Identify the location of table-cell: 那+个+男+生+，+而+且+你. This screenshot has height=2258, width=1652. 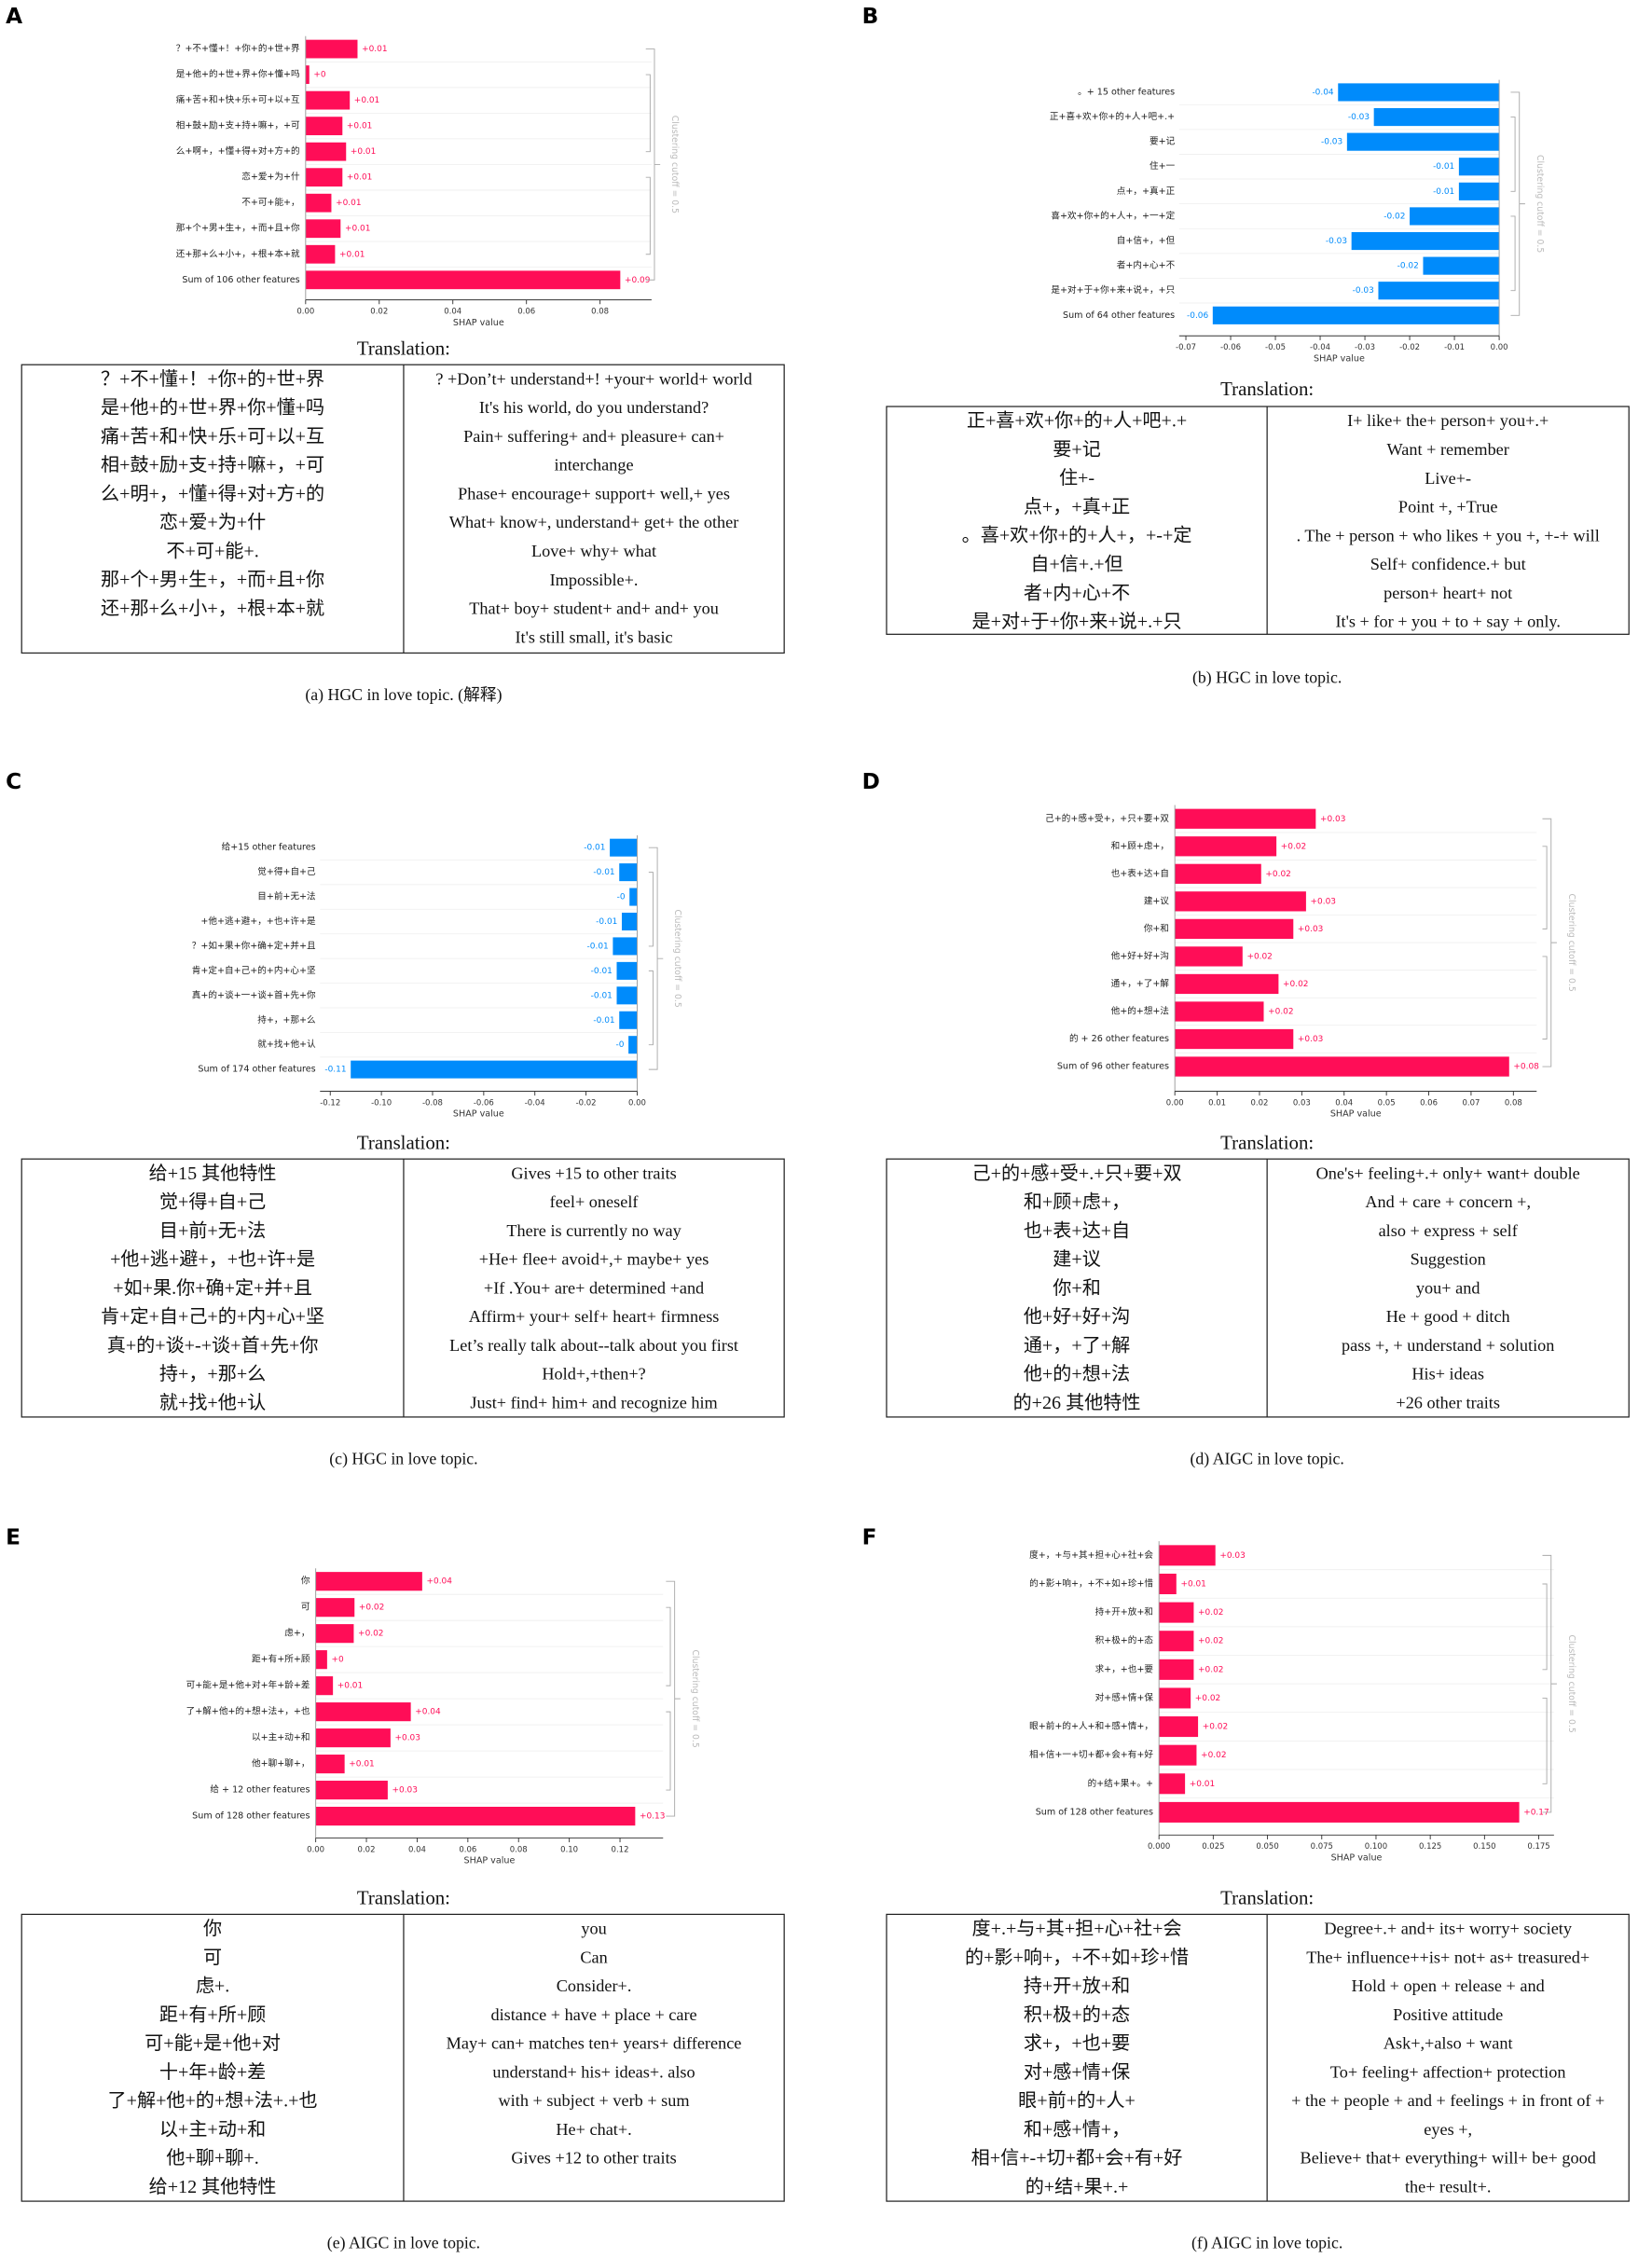
(212, 579).